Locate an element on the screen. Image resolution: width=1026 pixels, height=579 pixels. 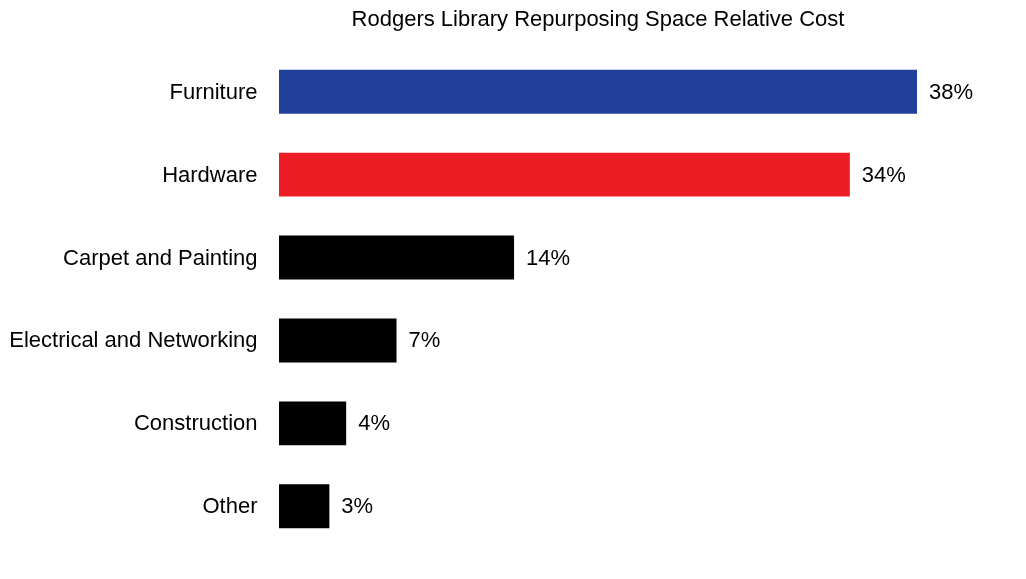
y-tick-label: Other is located at coordinates (230, 506).